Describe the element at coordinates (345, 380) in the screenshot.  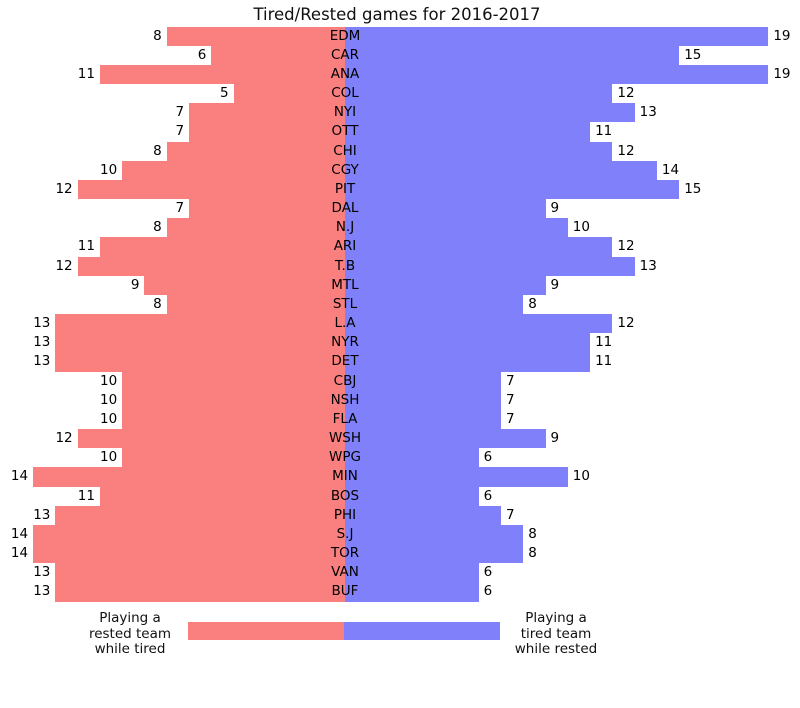
I see `team-label: CBJ` at that location.